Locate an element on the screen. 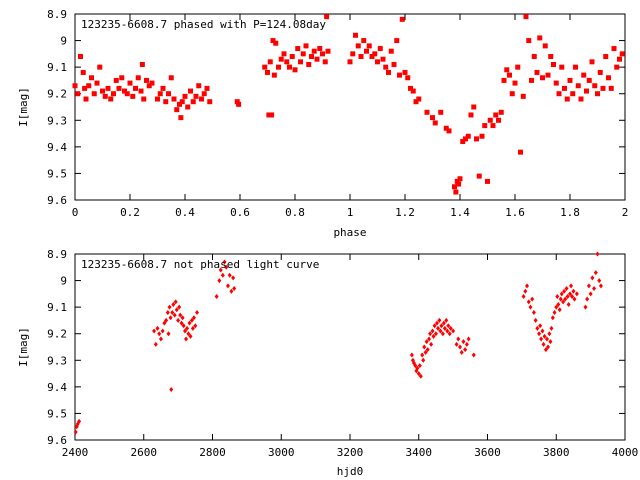  x-tick-label: 0.2 is located at coordinates (130, 212).